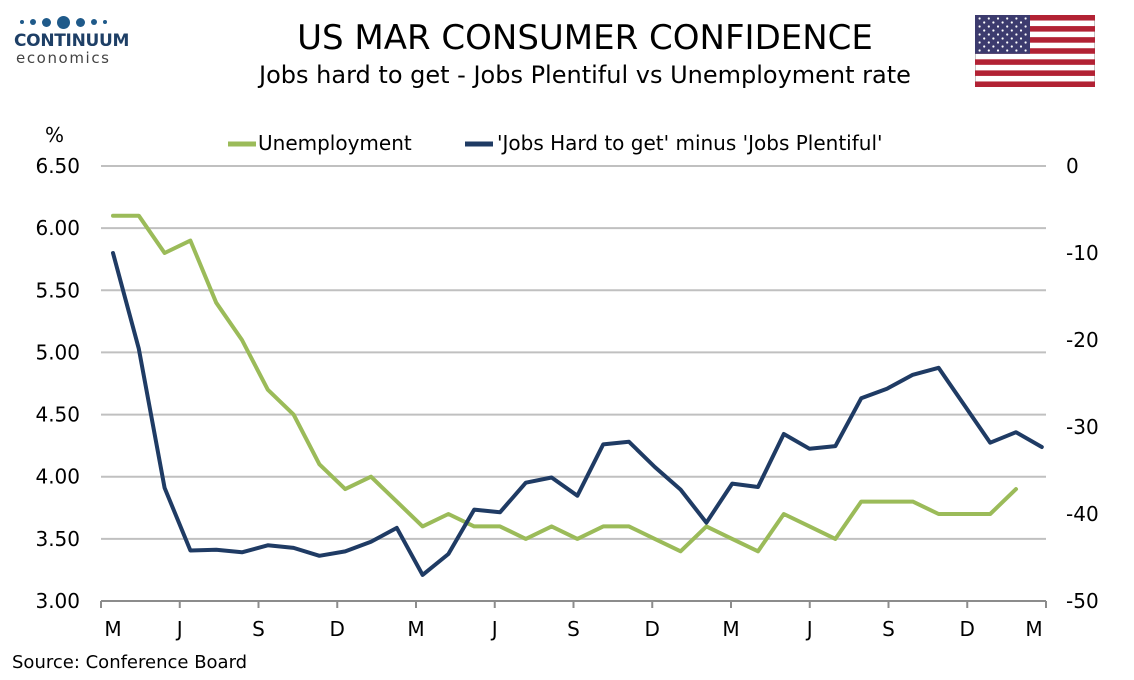 Image resolution: width=1134 pixels, height=680 pixels. What do you see at coordinates (79, 22) in the screenshot?
I see `logo-dots` at bounding box center [79, 22].